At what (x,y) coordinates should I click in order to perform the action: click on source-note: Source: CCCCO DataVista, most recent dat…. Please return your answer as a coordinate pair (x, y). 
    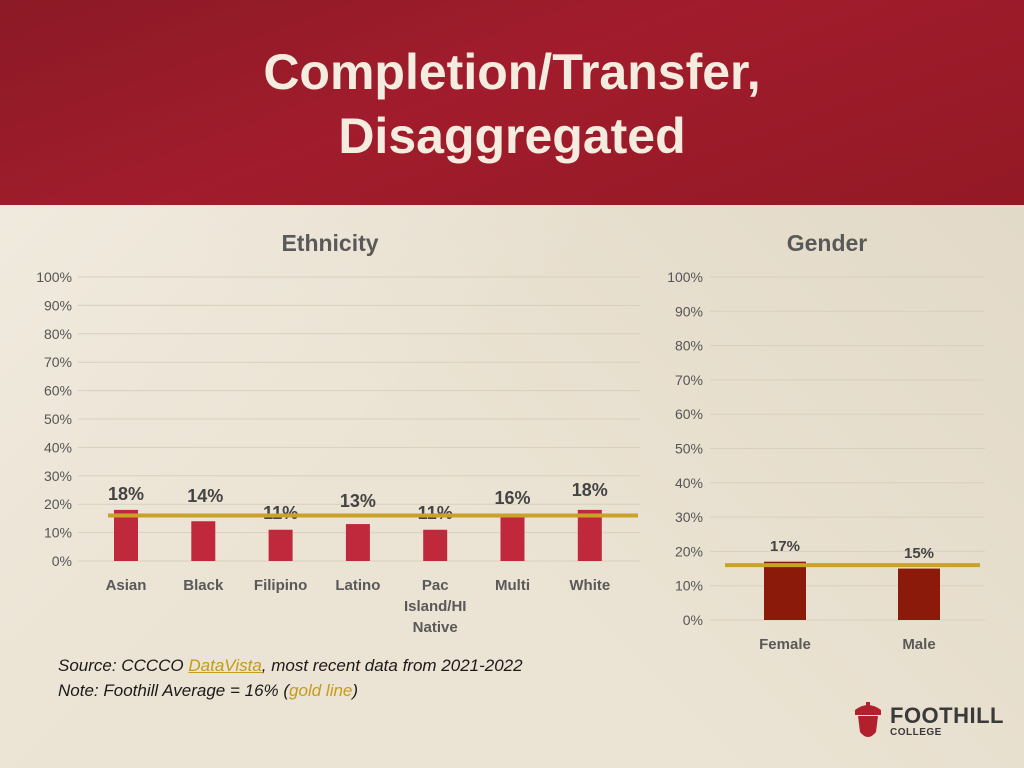
    Looking at the image, I should click on (290, 666).